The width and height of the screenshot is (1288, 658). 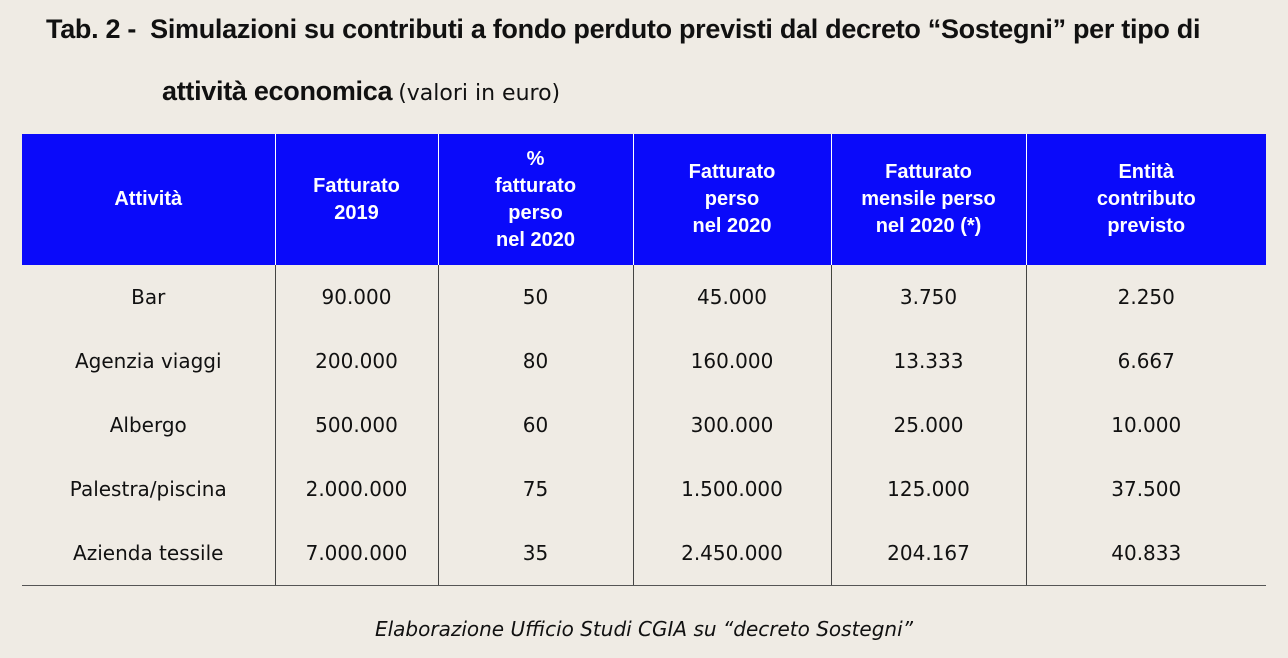 What do you see at coordinates (929, 425) in the screenshot?
I see `cell-mensile-perso: 25.000` at bounding box center [929, 425].